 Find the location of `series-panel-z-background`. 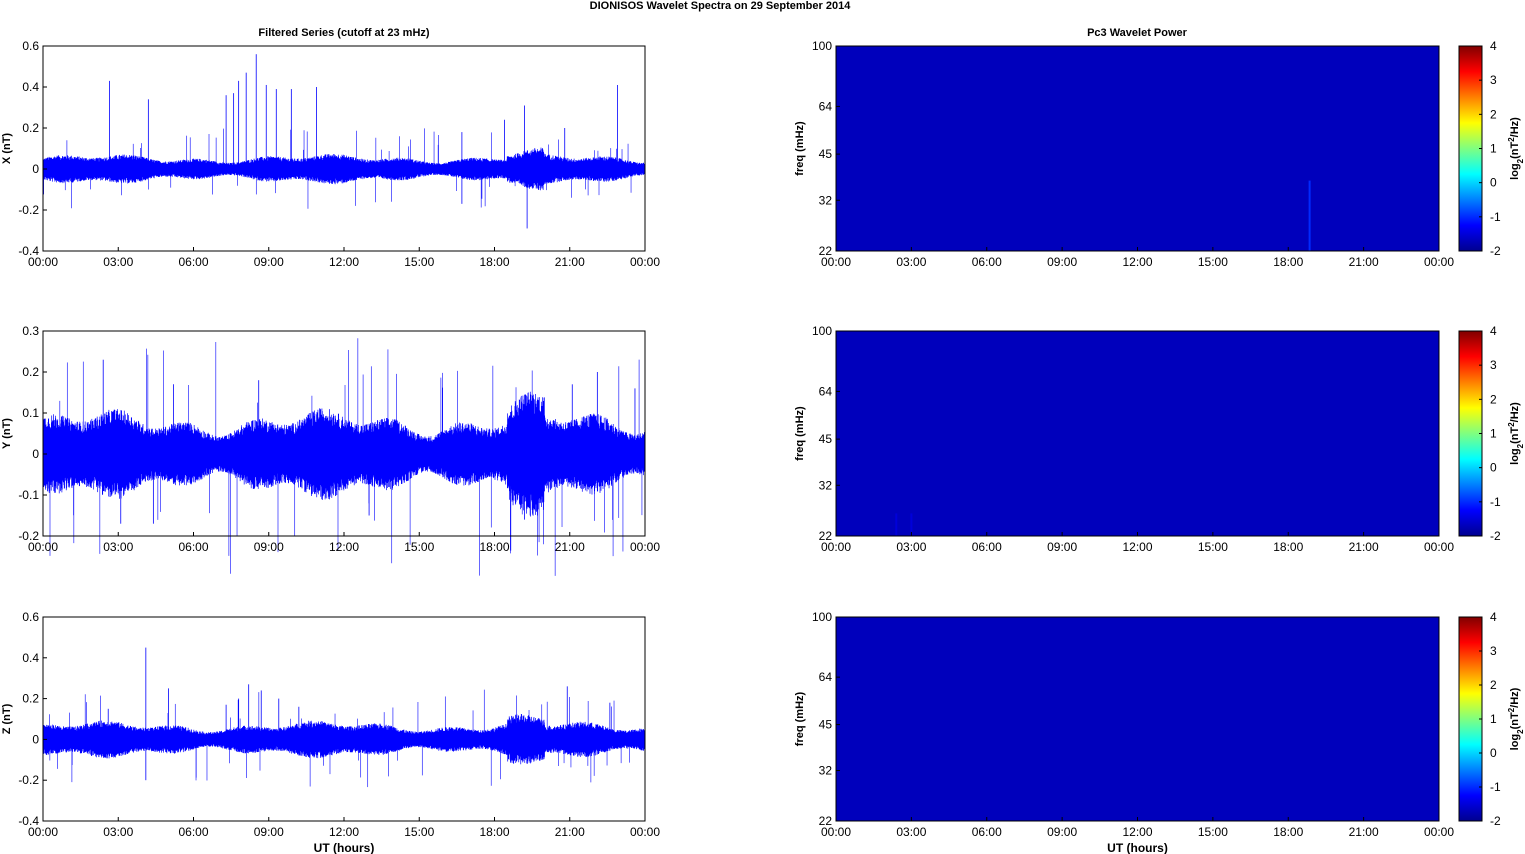

series-panel-z-background is located at coordinates (344, 719).